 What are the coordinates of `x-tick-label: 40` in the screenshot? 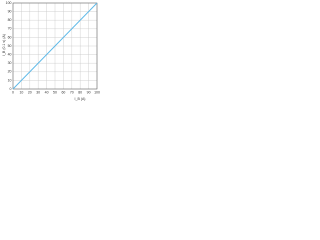 It's located at (47, 92).